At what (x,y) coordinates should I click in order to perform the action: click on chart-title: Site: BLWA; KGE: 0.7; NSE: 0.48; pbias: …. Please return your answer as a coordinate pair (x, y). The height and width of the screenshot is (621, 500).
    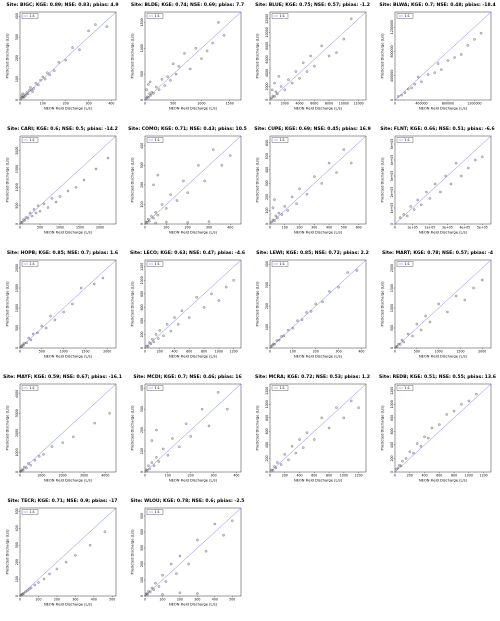
    Looking at the image, I should click on (437, 5).